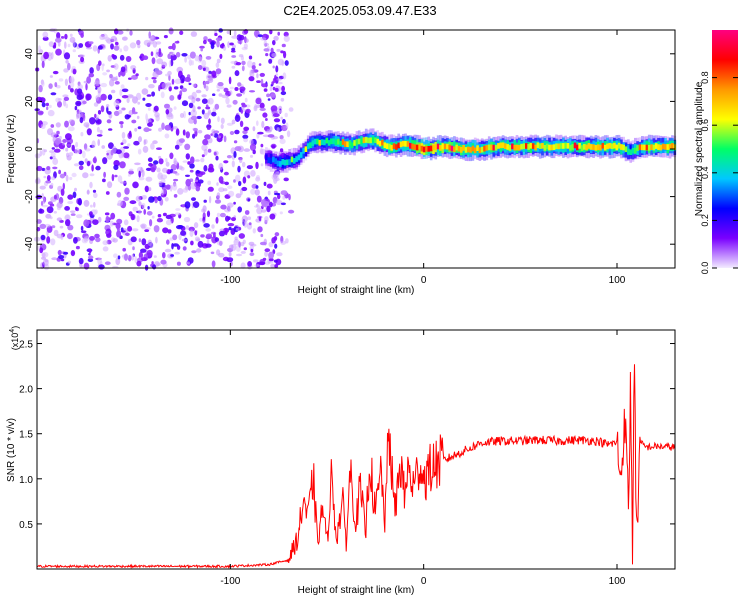  I want to click on spectrogram-xlabel: Height of straight line (km), so click(356, 290).